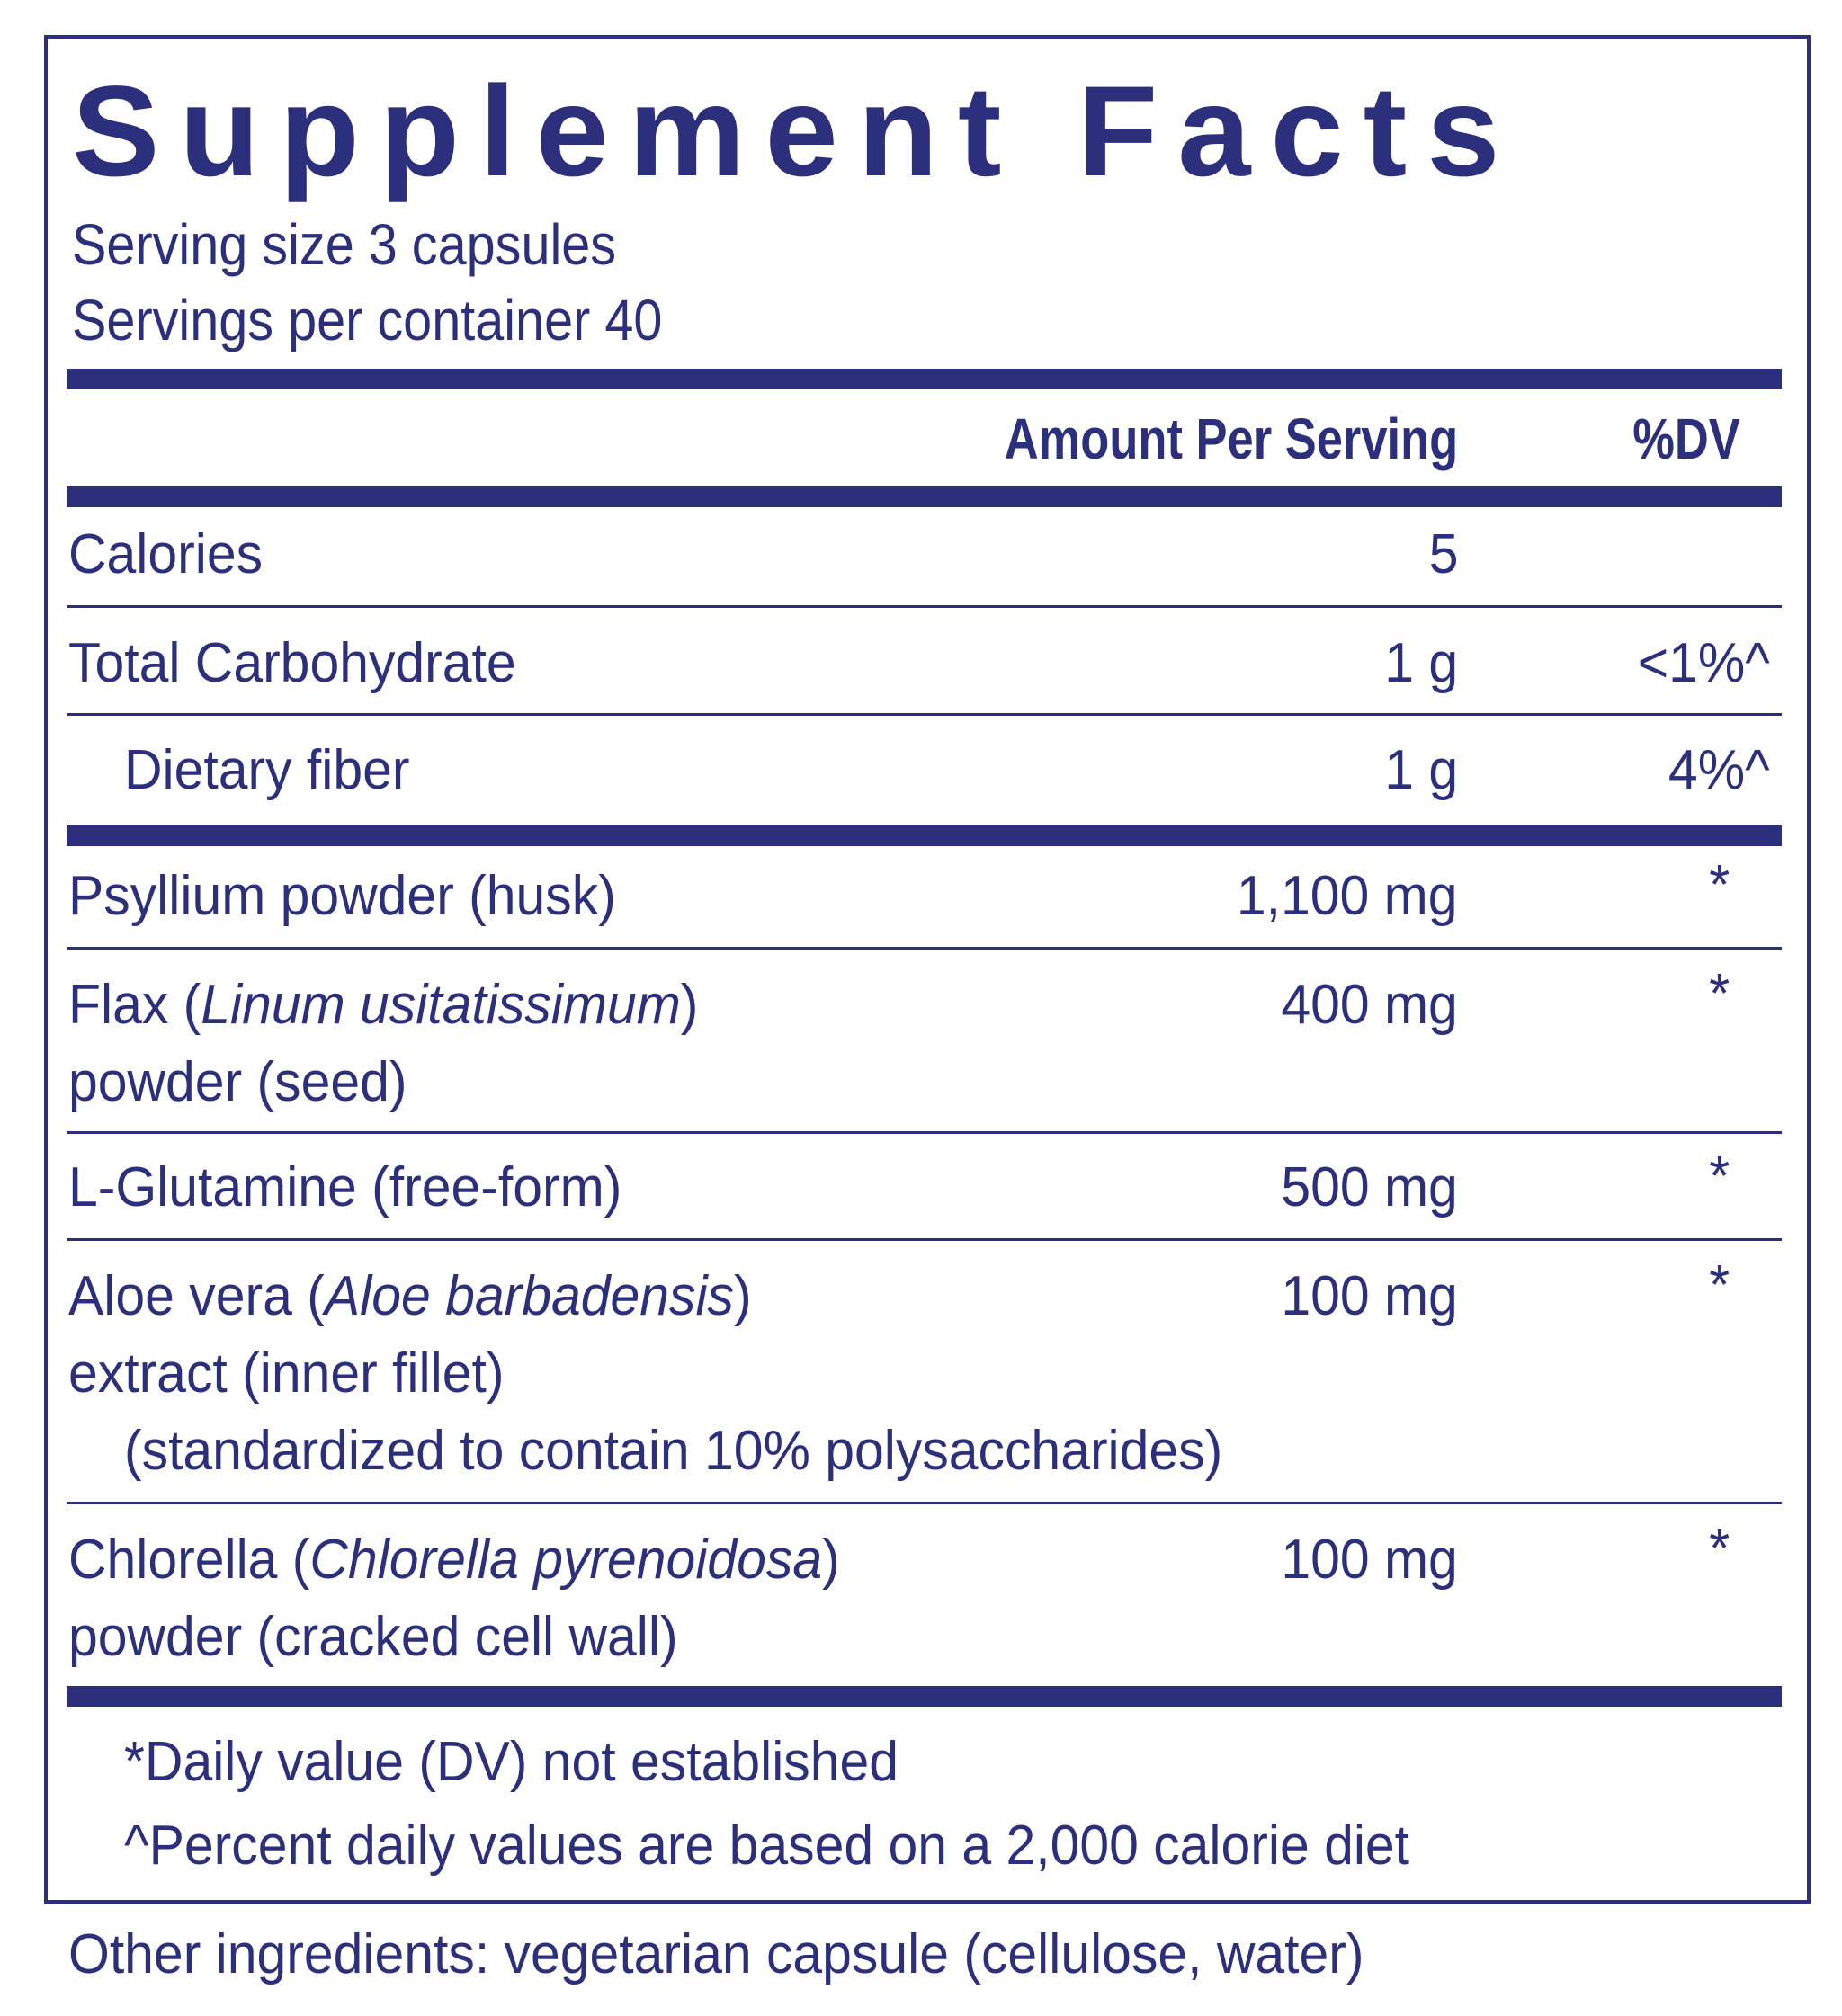 The image size is (1842, 2016). I want to click on row-amount: 500 mg, so click(1369, 1187).